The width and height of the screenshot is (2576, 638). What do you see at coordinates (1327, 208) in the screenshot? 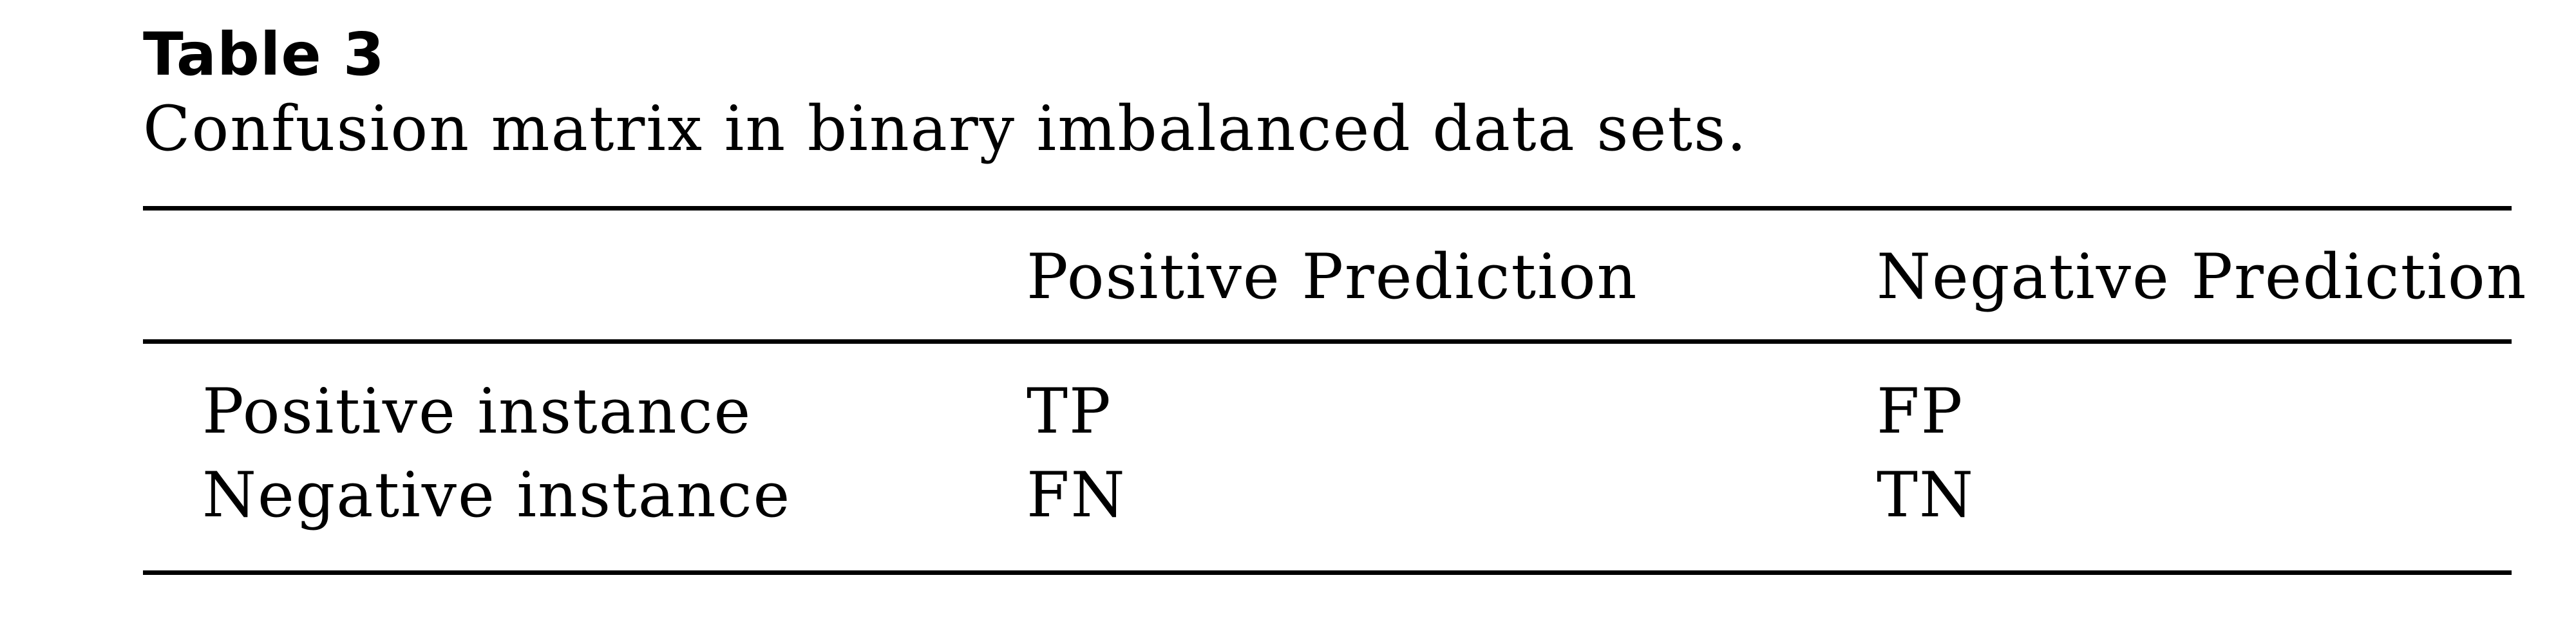
I see `top-rule` at bounding box center [1327, 208].